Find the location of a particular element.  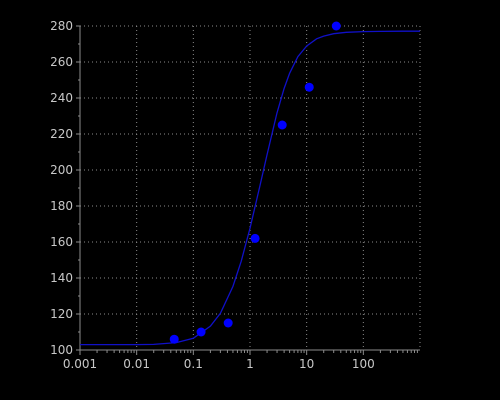

x-tick-label: 0.001 is located at coordinates (80, 364).